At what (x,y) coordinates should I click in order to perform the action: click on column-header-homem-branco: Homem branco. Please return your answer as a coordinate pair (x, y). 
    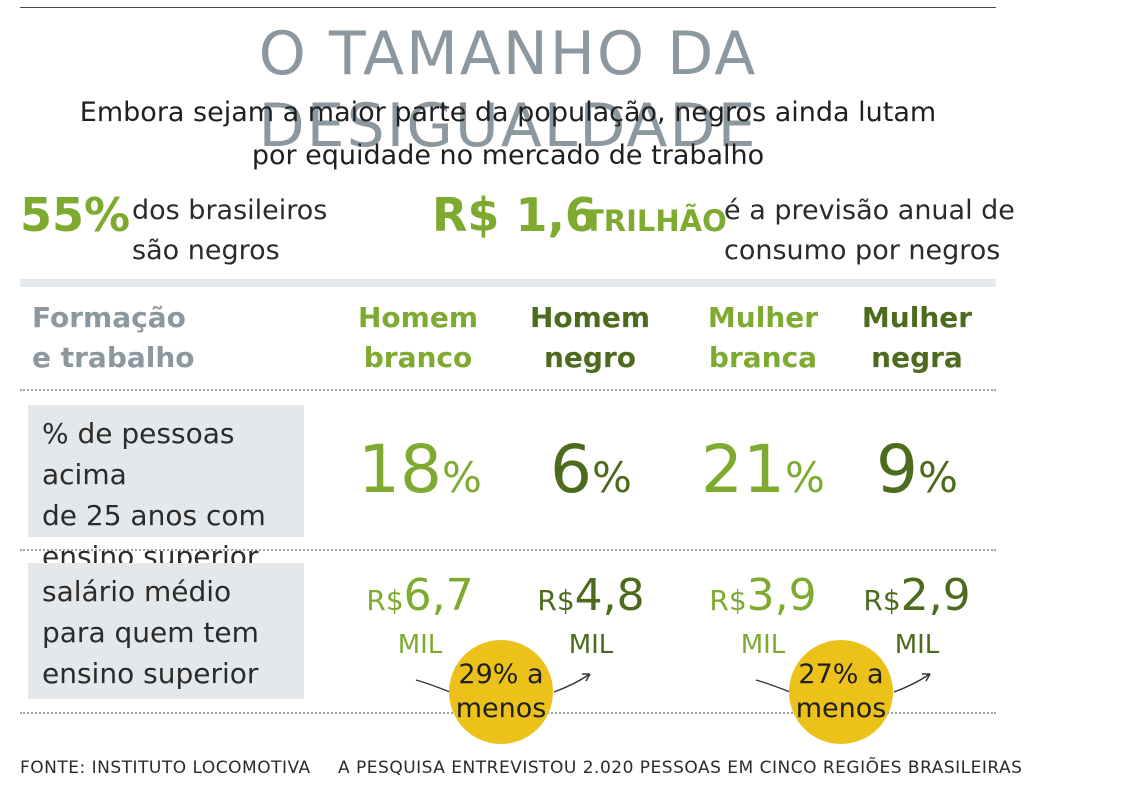
    Looking at the image, I should click on (418, 338).